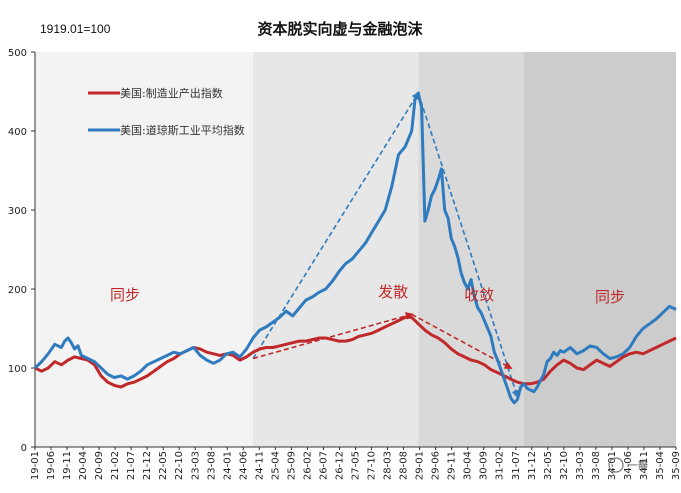  I want to click on x-tick-label: 26-12, so click(339, 465).